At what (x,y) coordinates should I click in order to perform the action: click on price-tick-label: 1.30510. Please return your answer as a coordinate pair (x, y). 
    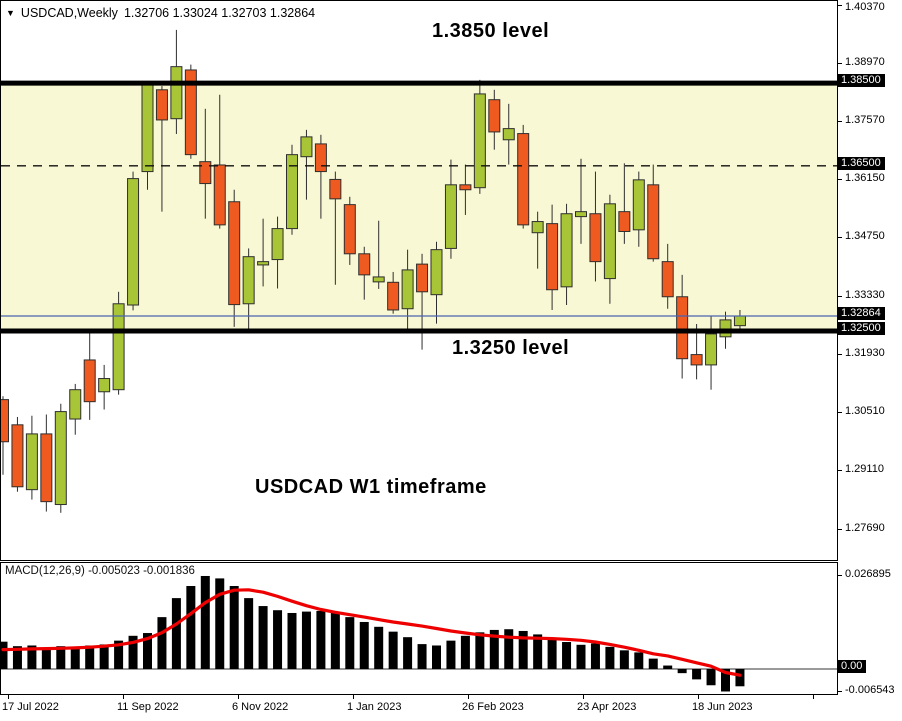
    Looking at the image, I should click on (865, 411).